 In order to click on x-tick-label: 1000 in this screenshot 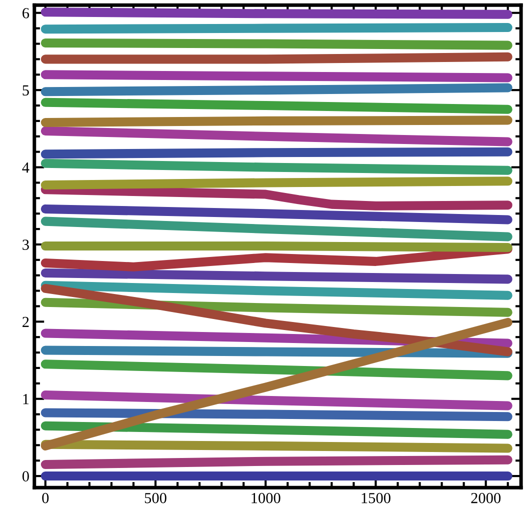, I will do `click(266, 498)`.